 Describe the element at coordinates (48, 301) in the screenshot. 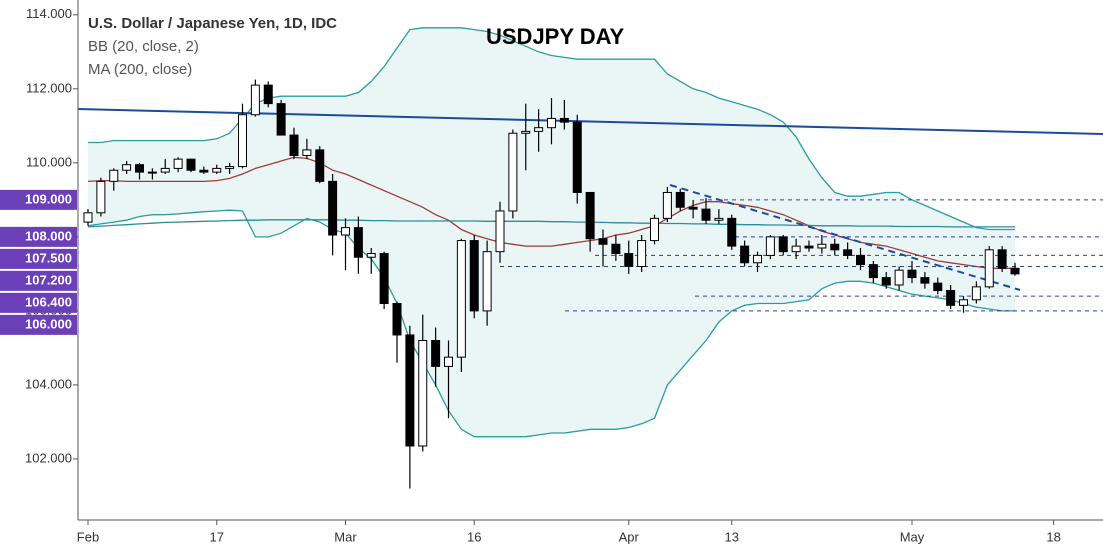

I see `price-label: 106.400` at that location.